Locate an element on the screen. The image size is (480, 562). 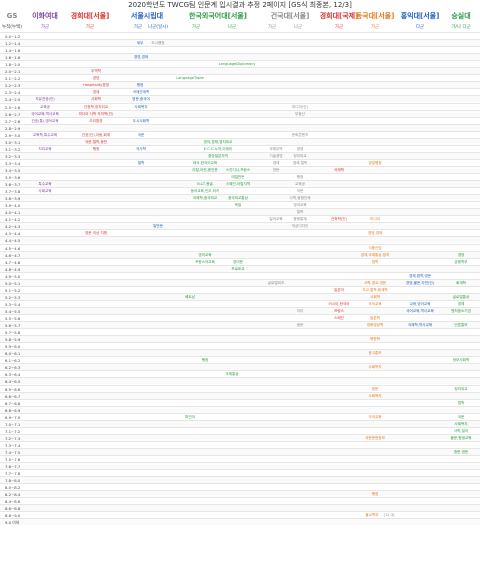
major-entry: 자유전공(인) is located at coordinates (45, 99).